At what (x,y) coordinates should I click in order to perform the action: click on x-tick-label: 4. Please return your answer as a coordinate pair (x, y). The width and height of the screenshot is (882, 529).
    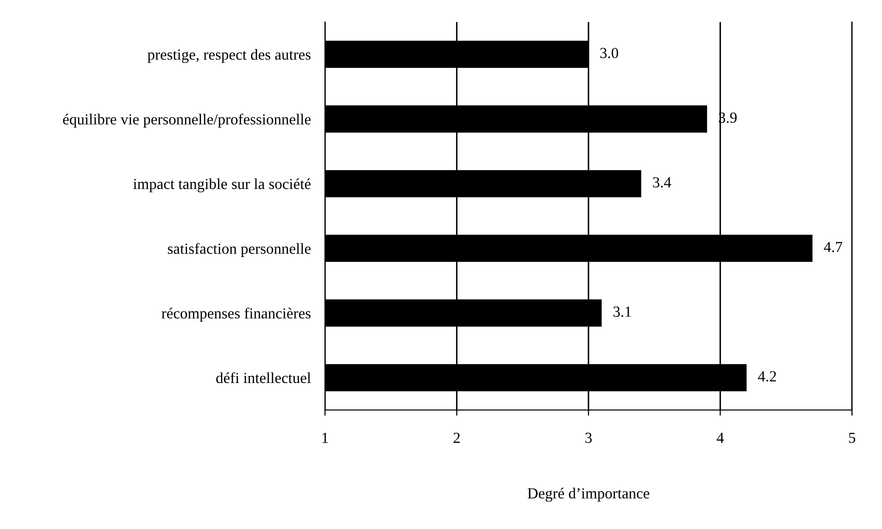
    Looking at the image, I should click on (720, 437).